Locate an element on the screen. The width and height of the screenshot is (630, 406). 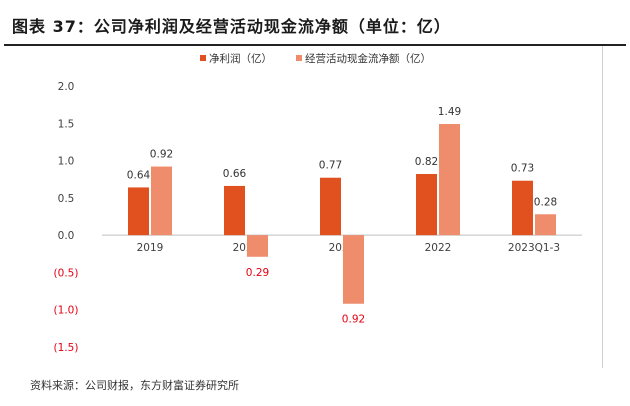
legend-label-1: 净利润（亿） is located at coordinates (240, 58).